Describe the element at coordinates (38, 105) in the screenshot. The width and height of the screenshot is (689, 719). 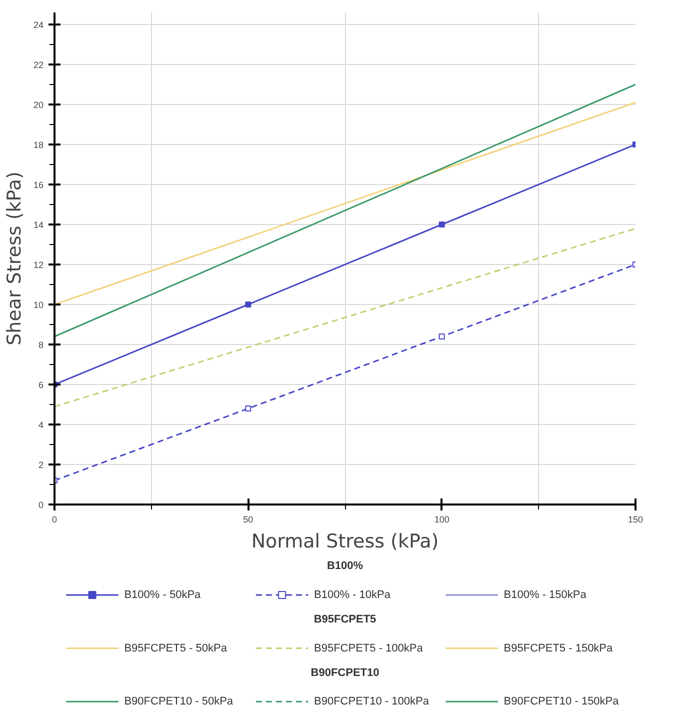
I see `y-tick-label: 20` at that location.